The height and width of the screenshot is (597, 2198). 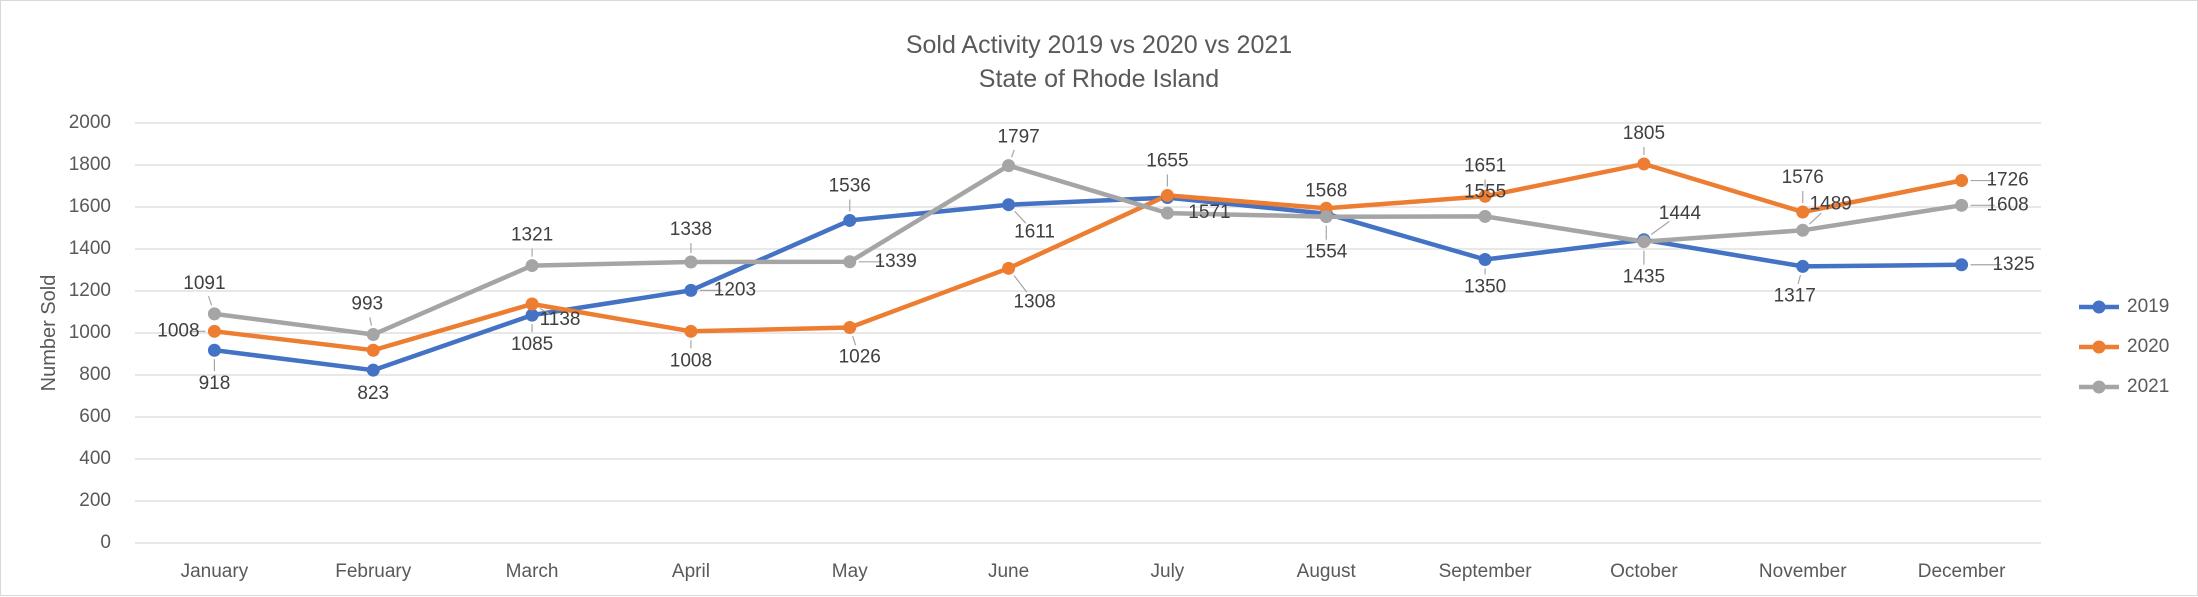 I want to click on data-point-2021-may, so click(x=850, y=262).